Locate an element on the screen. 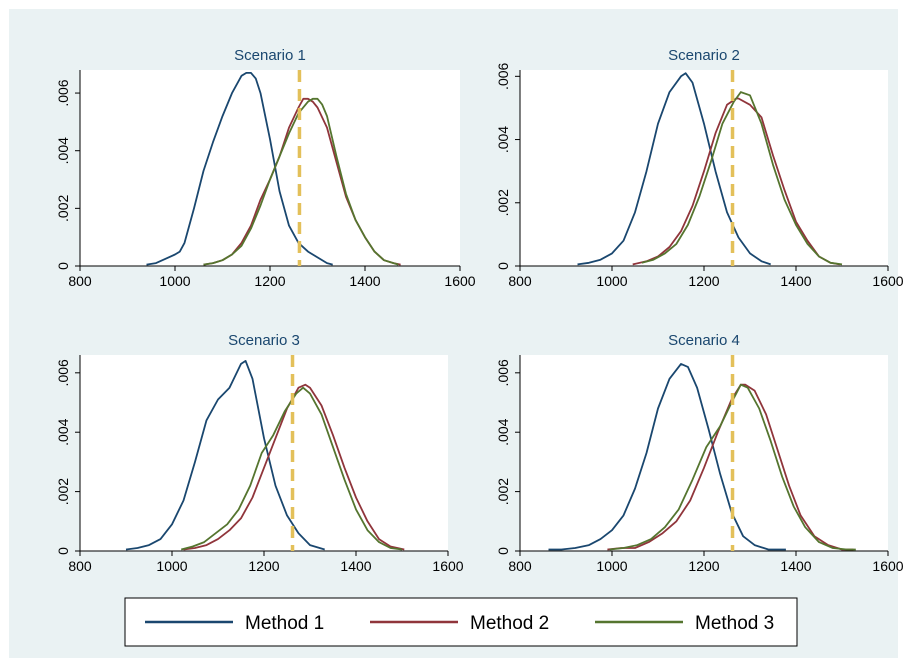 The width and height of the screenshot is (907, 667). legend-item: Method 2 is located at coordinates (459, 623).